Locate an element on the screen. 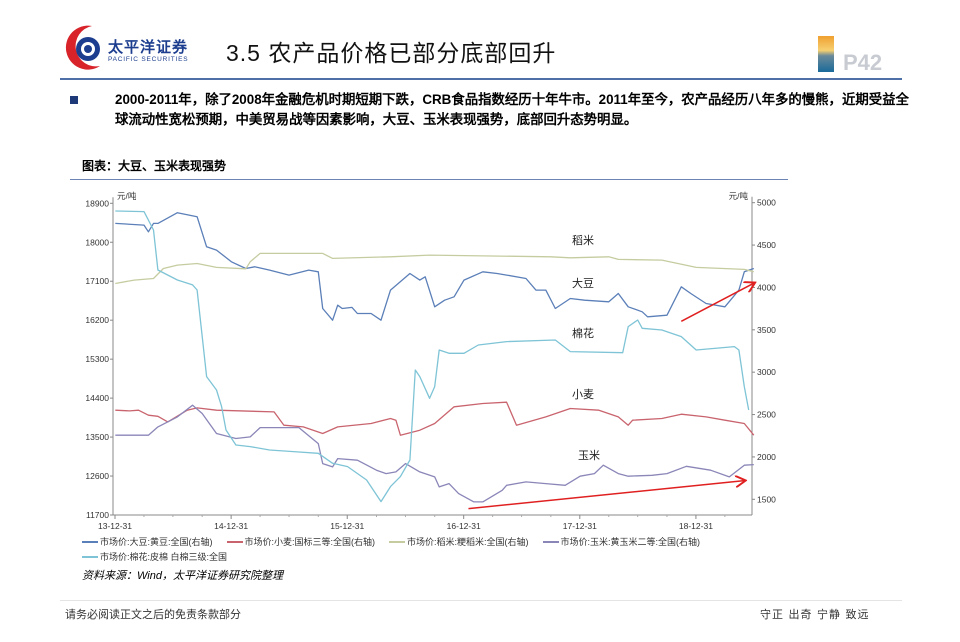  x-tick-label: 17-12-31 is located at coordinates (580, 526).